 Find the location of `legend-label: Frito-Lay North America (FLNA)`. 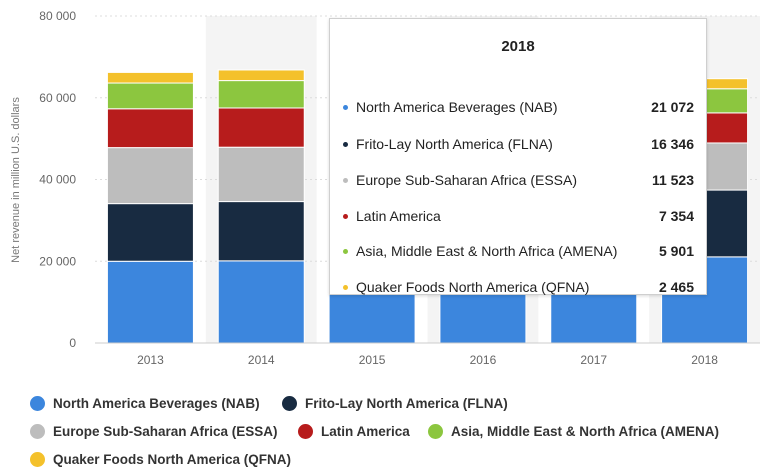

legend-label: Frito-Lay North America (FLNA) is located at coordinates (406, 403).